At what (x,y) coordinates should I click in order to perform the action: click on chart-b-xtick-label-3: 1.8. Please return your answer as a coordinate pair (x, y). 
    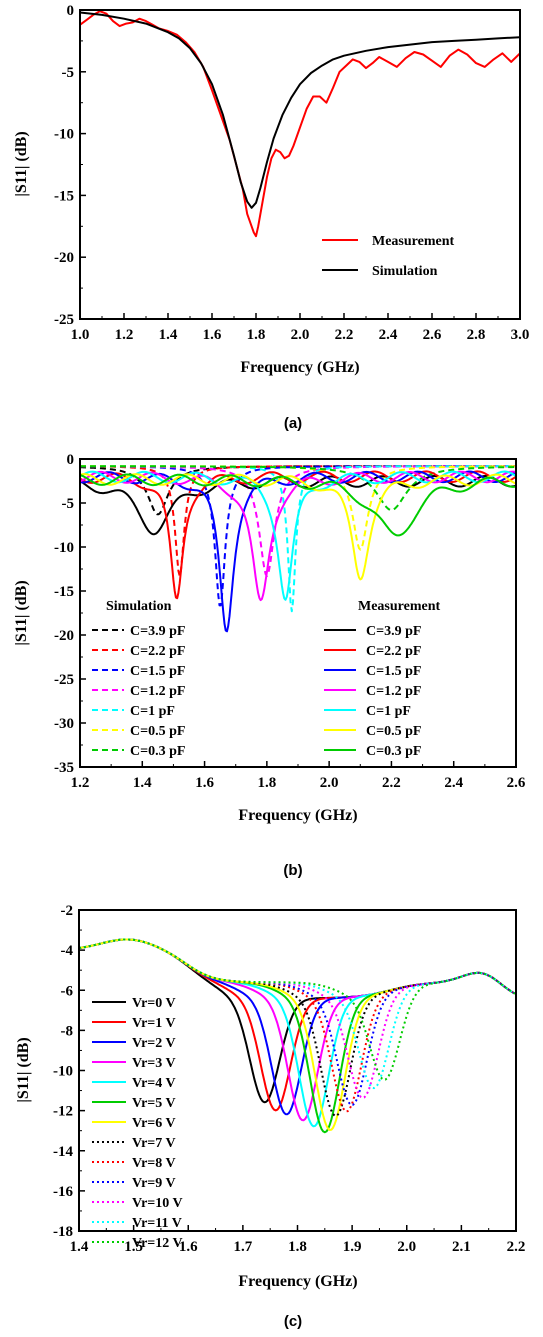
    Looking at the image, I should click on (266, 783).